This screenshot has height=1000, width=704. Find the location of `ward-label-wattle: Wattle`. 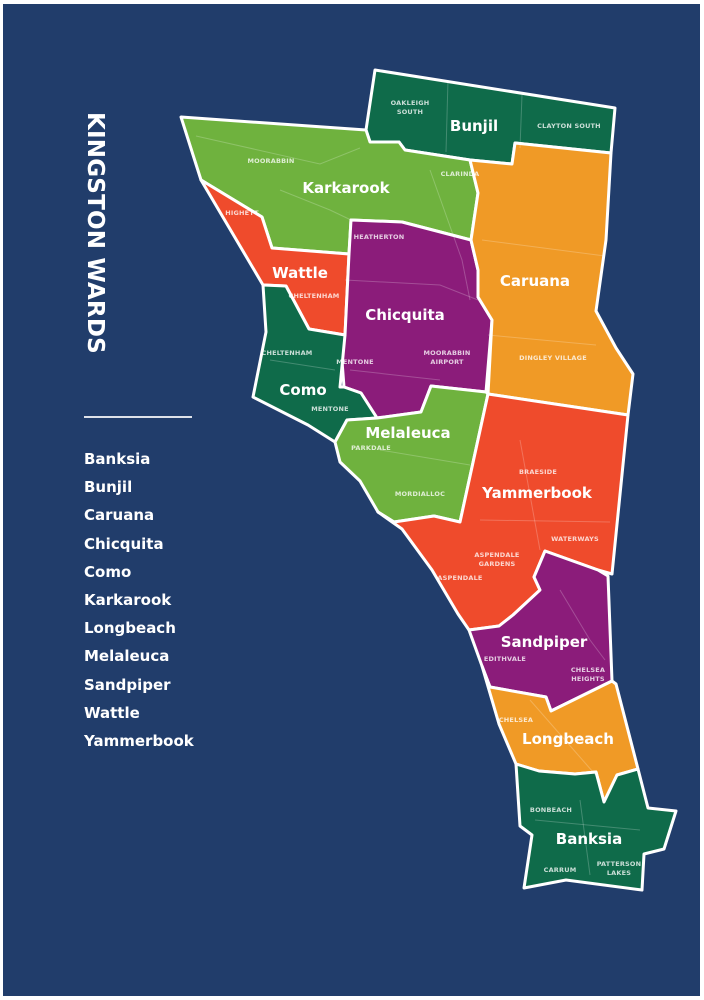

ward-label-wattle: Wattle is located at coordinates (300, 273).